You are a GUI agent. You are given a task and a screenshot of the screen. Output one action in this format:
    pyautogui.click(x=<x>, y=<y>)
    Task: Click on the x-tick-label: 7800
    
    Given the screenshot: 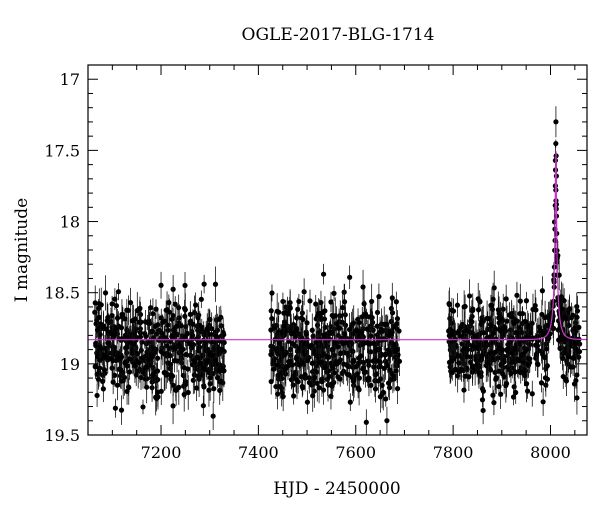 What is the action you would take?
    pyautogui.click(x=453, y=452)
    